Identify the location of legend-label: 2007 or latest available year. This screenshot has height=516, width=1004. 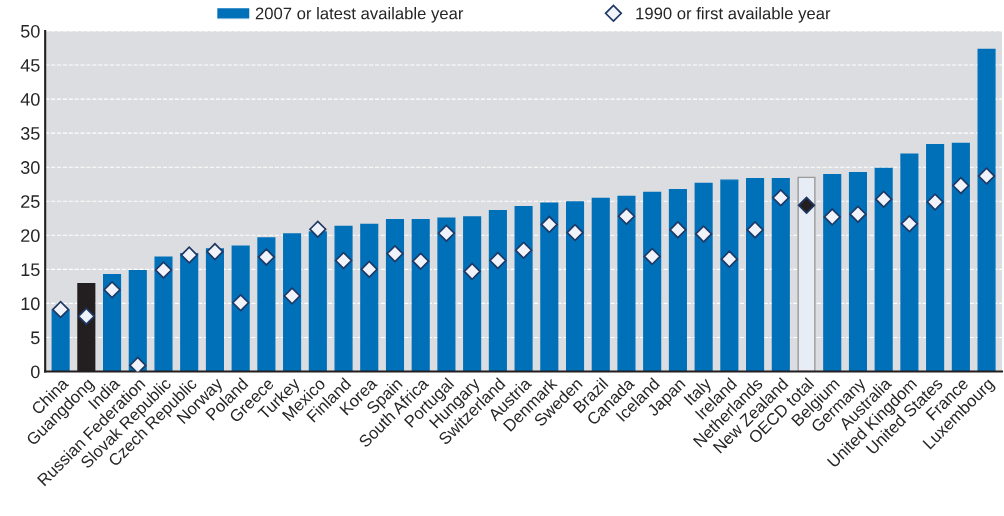
(359, 15).